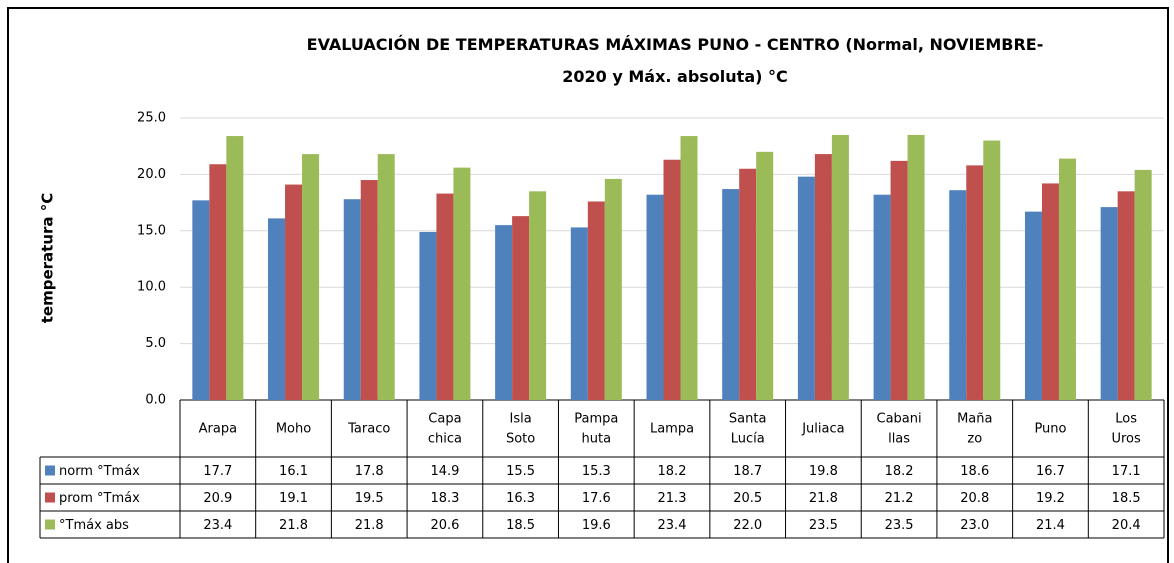 The height and width of the screenshot is (563, 1174). I want to click on x-tick-label: Los Uros, so click(1126, 428).